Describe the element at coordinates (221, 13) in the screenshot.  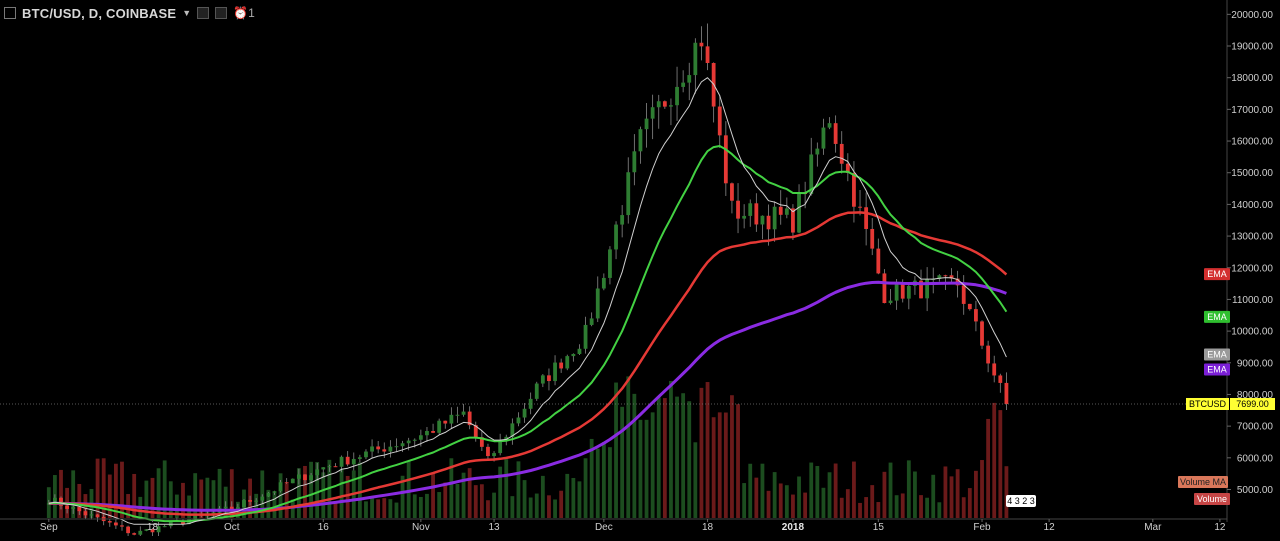
I see `compare-icon` at that location.